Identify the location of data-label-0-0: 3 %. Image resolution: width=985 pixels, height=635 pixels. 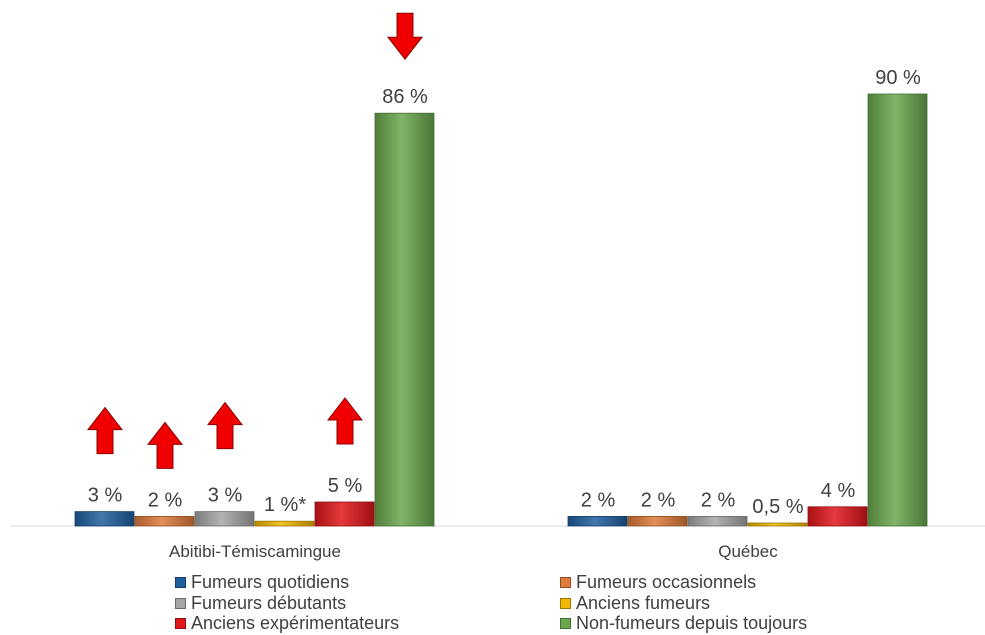
(105, 496).